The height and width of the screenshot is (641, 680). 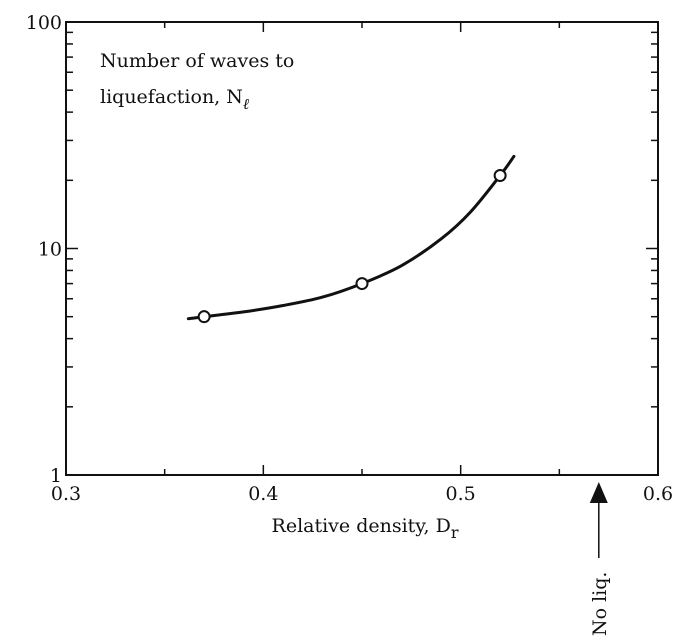 What do you see at coordinates (658, 494) in the screenshot?
I see `x-tick-label: 0.6` at bounding box center [658, 494].